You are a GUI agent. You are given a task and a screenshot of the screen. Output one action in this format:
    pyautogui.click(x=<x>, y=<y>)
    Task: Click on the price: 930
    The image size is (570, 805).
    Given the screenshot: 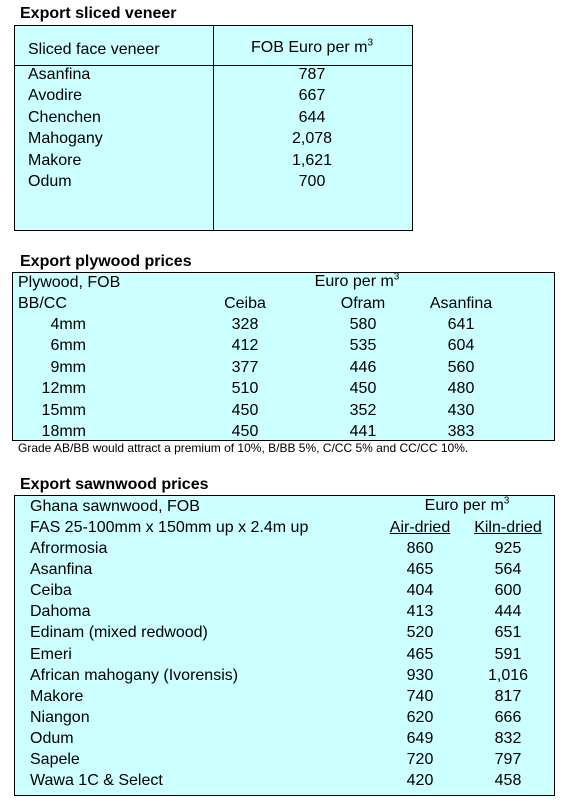 What is the action you would take?
    pyautogui.click(x=420, y=675)
    